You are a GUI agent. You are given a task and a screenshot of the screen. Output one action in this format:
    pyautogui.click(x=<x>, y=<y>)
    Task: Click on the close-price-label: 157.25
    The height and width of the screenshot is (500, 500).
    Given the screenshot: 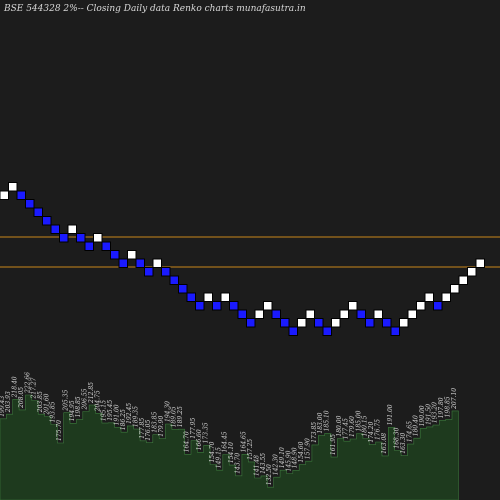 What is the action you would take?
    pyautogui.click(x=250, y=449)
    